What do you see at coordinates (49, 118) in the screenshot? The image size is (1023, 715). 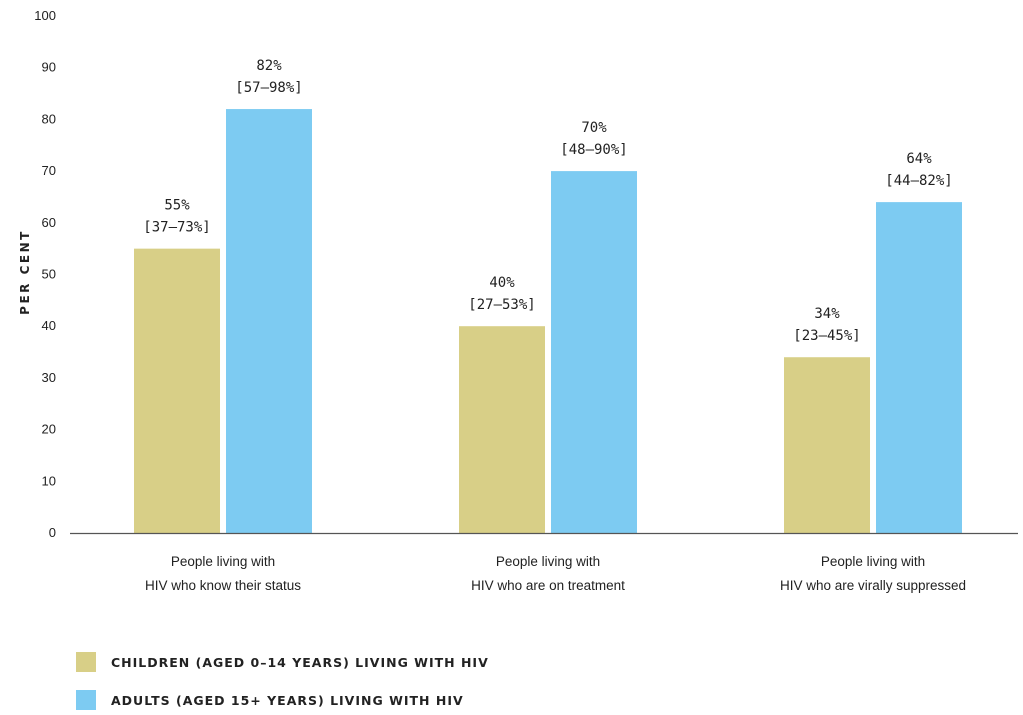 I see `y-tick-label: 80` at bounding box center [49, 118].